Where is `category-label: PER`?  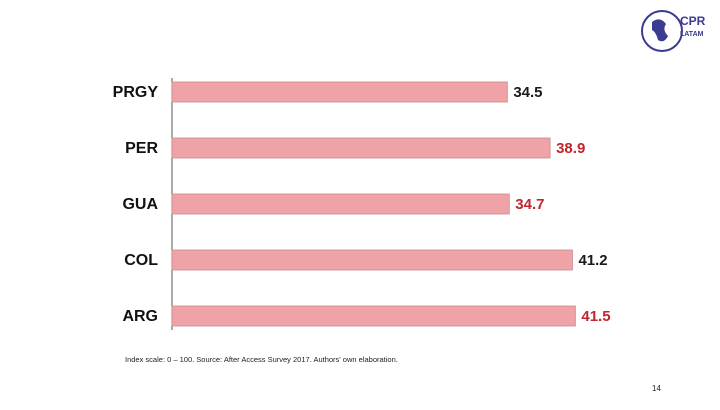 category-label: PER is located at coordinates (141, 148).